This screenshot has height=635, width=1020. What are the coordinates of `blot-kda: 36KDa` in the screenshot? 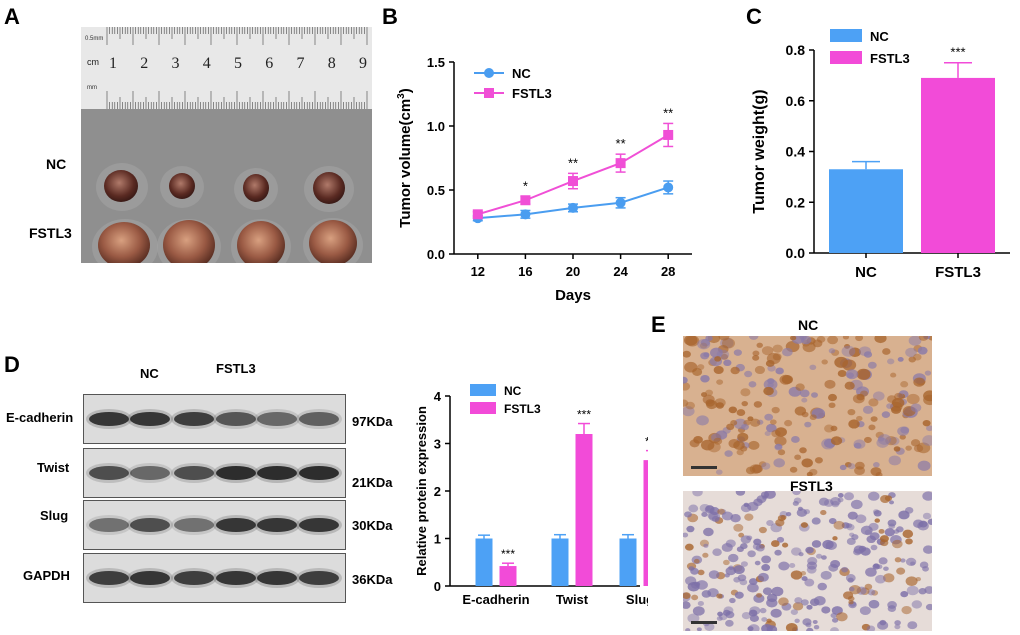 It's located at (372, 579).